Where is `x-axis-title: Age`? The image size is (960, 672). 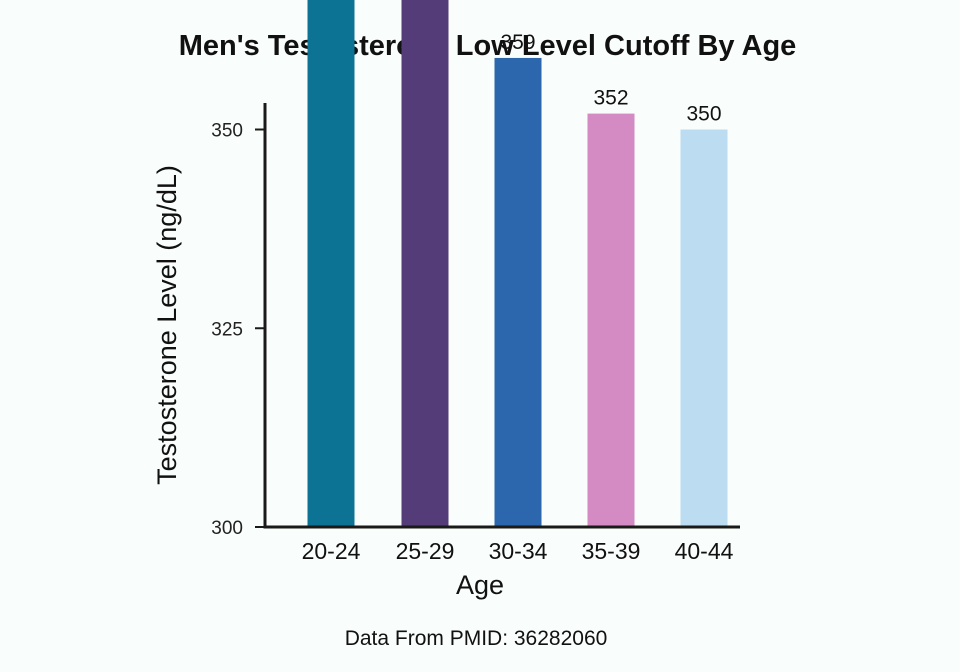 x-axis-title: Age is located at coordinates (480, 585).